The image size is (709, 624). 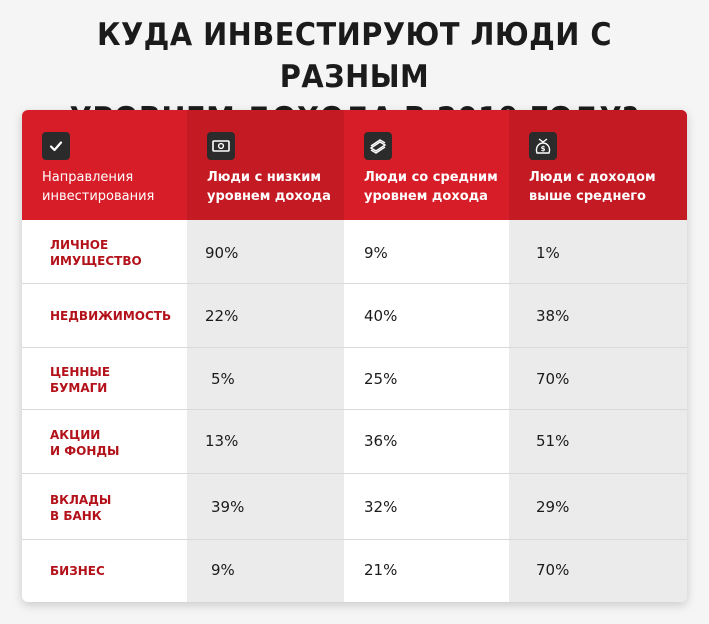 I want to click on banknote-icon, so click(x=221, y=146).